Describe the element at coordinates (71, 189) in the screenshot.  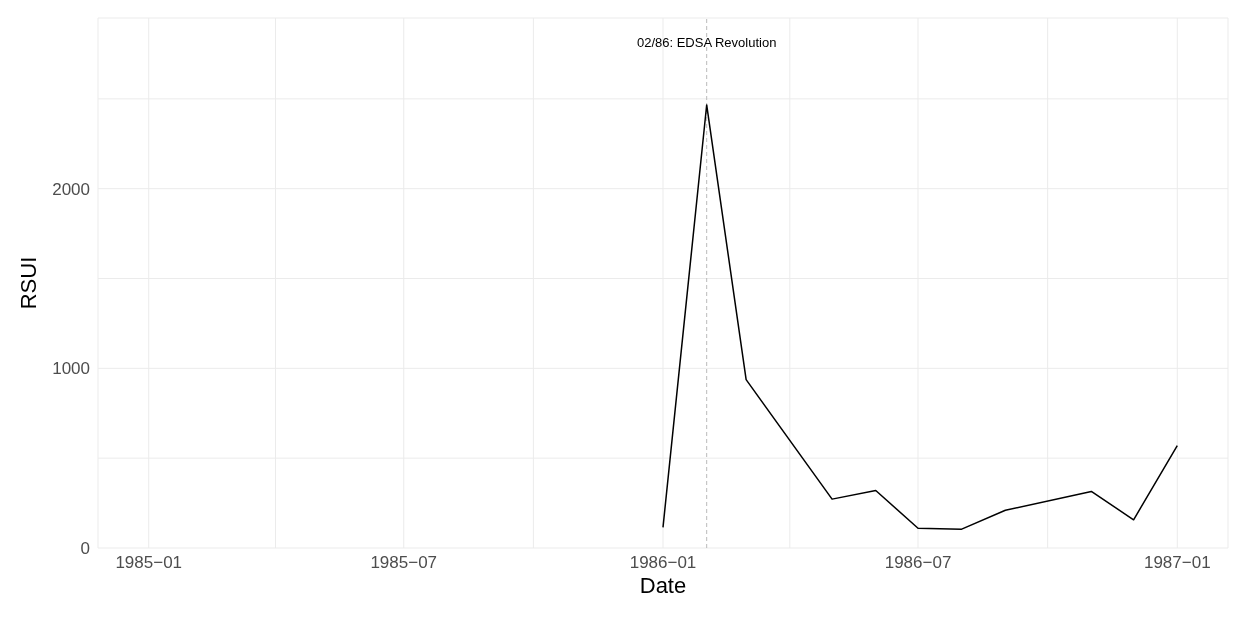
I see `y-tick-label: 2000` at that location.